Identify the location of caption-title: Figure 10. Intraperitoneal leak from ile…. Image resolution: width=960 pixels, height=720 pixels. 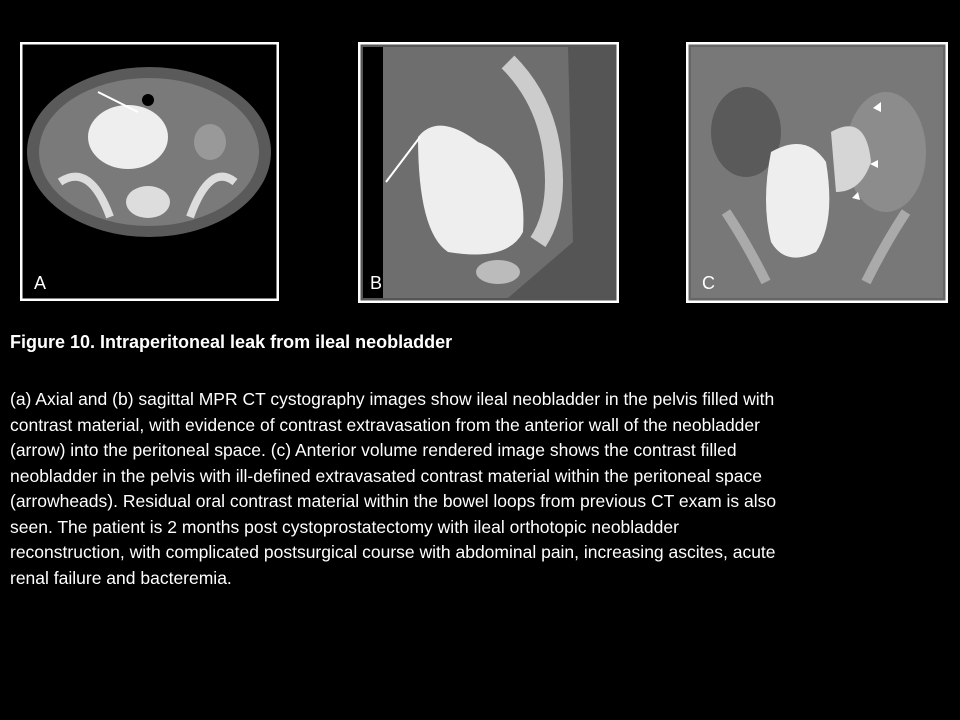
(231, 342).